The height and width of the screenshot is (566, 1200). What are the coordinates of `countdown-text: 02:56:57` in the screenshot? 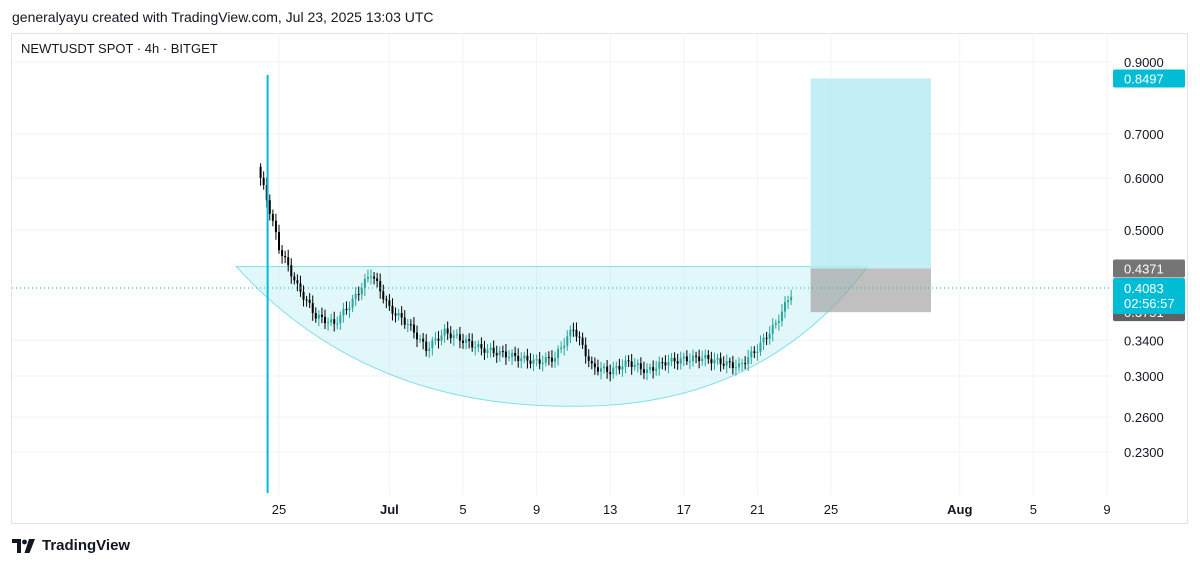 It's located at (1149, 303).